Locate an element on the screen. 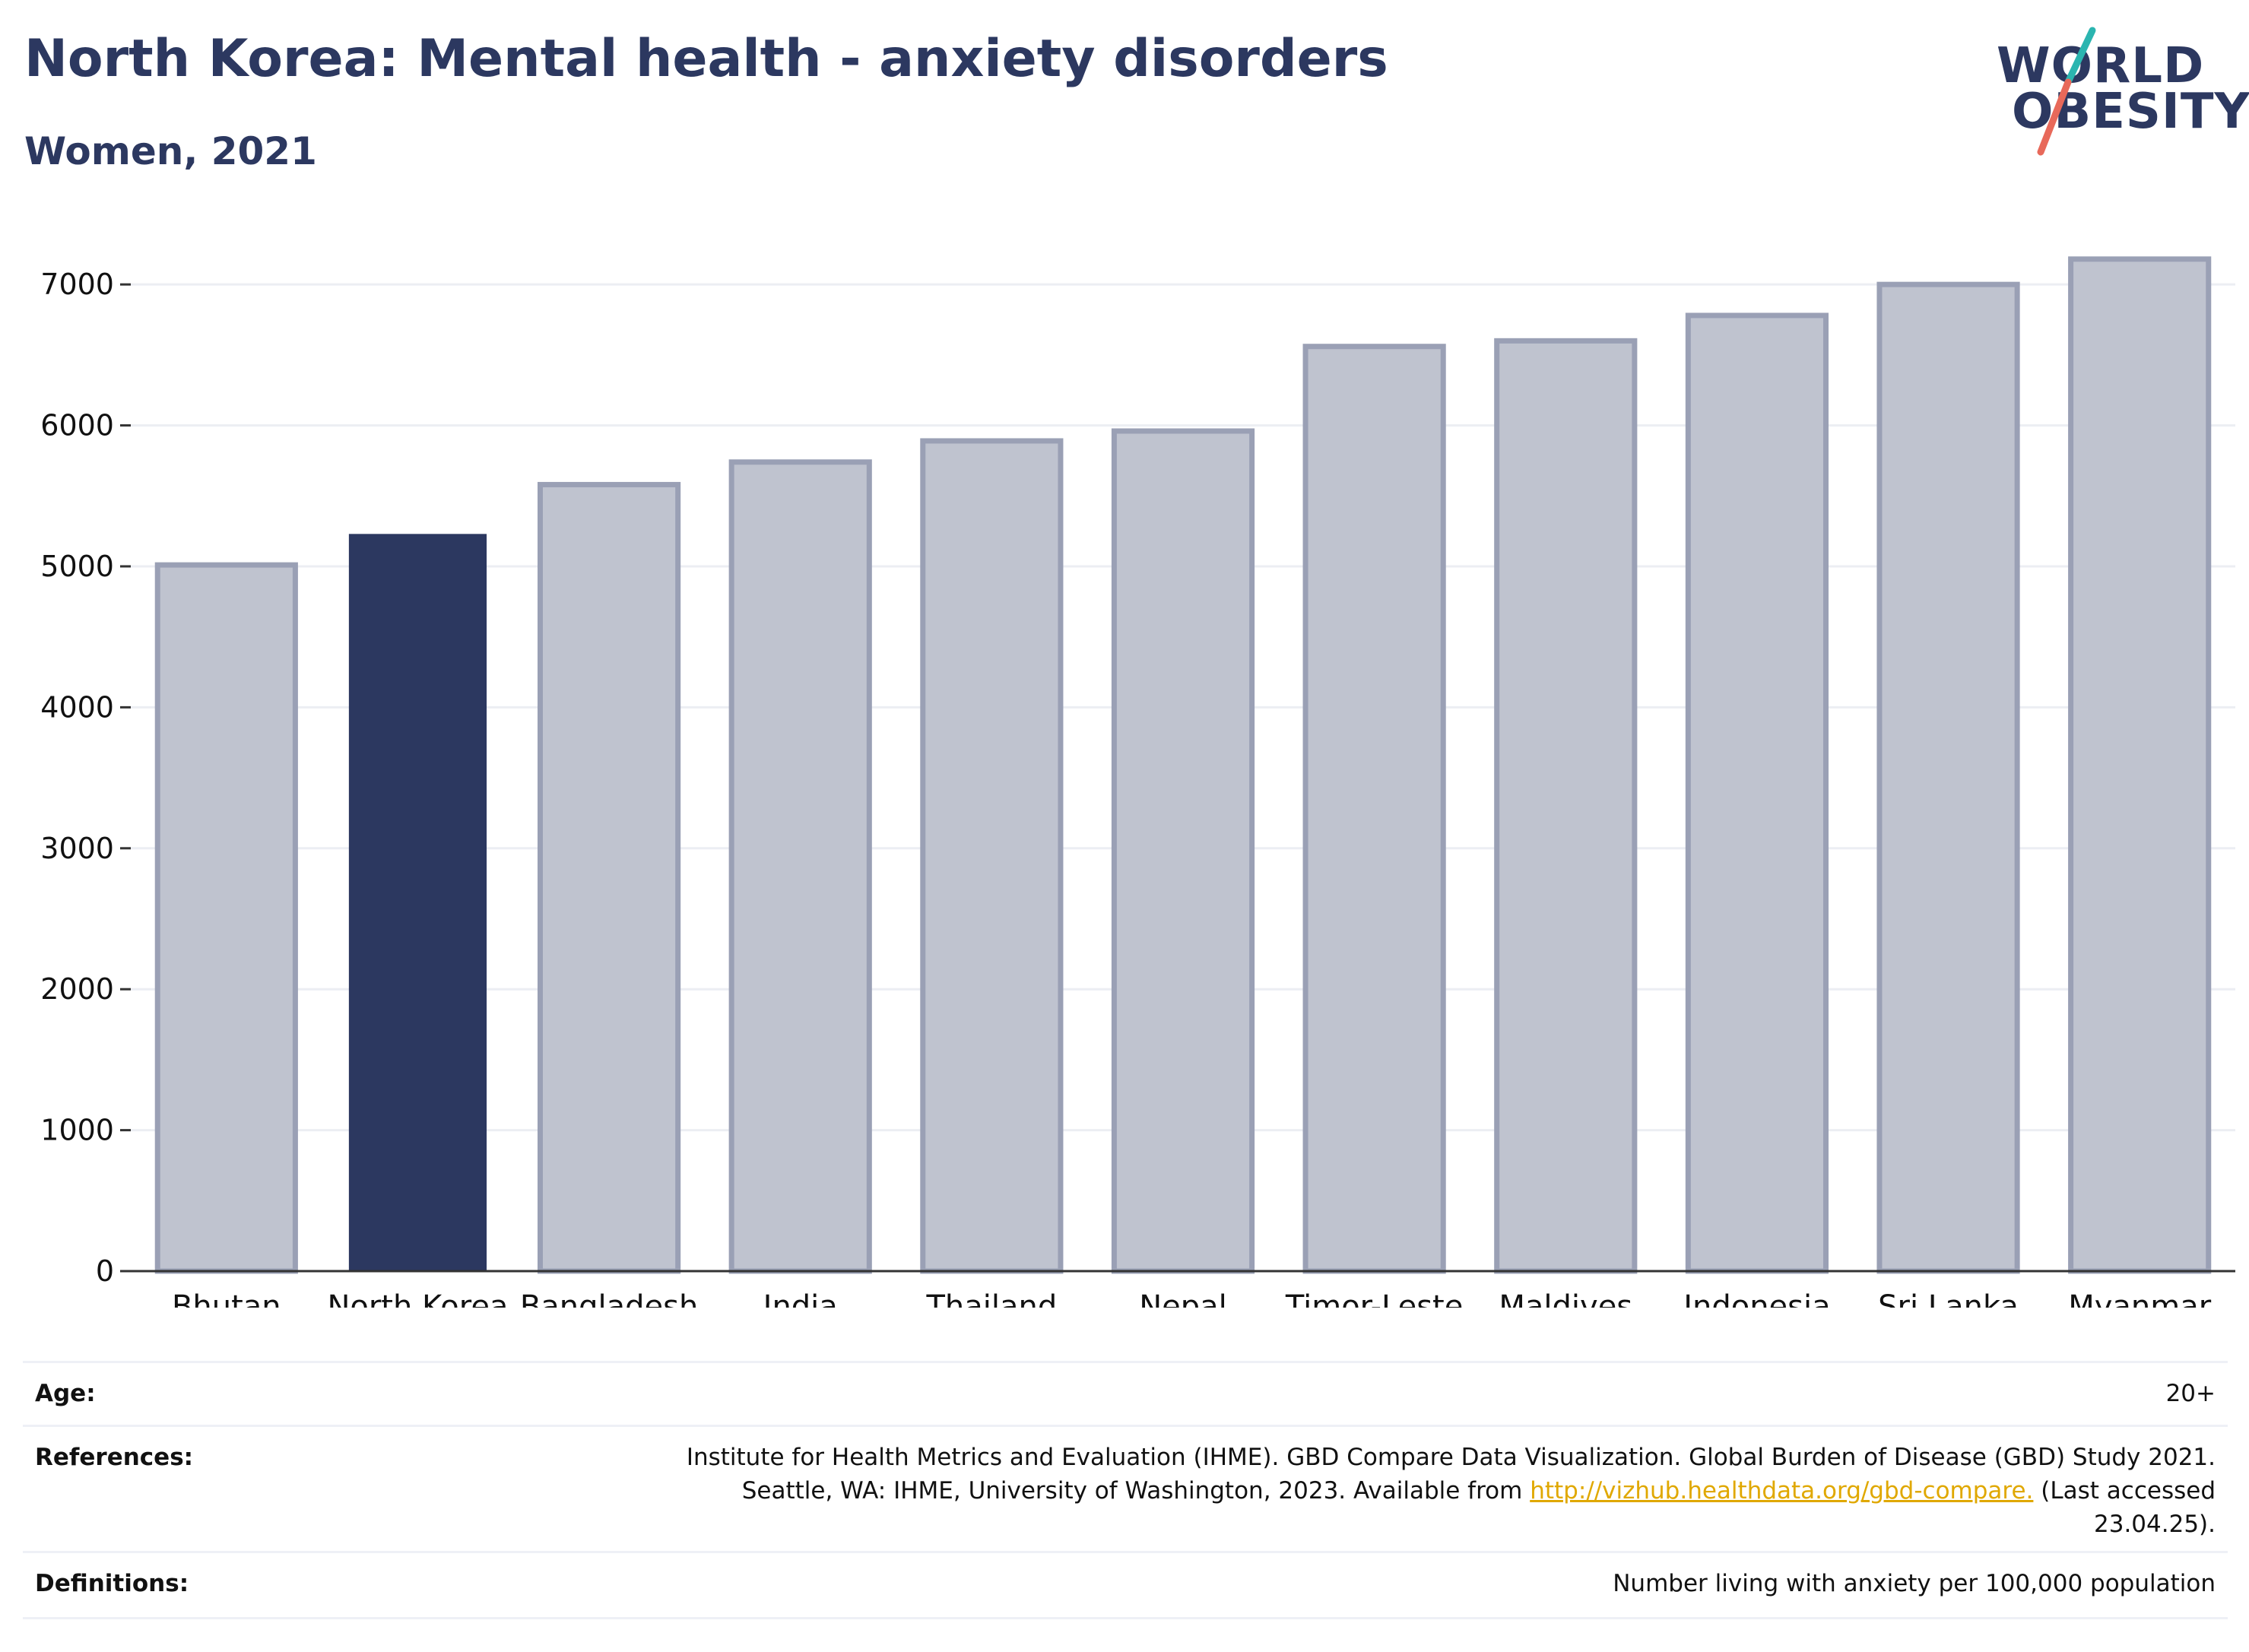  definitions-label: Definitions: is located at coordinates (112, 1583).